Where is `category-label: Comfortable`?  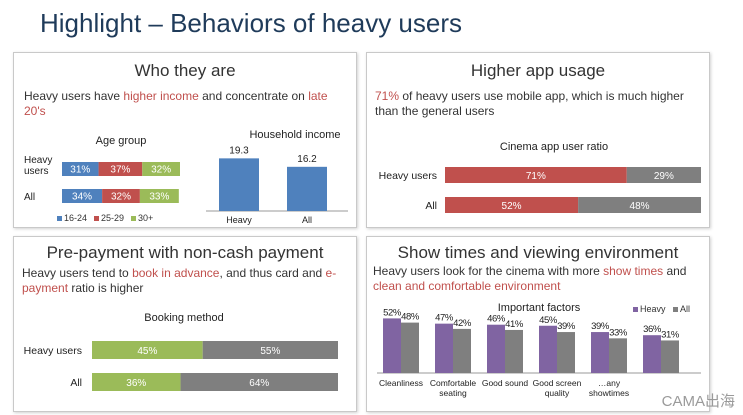 category-label: Comfortable is located at coordinates (453, 383).